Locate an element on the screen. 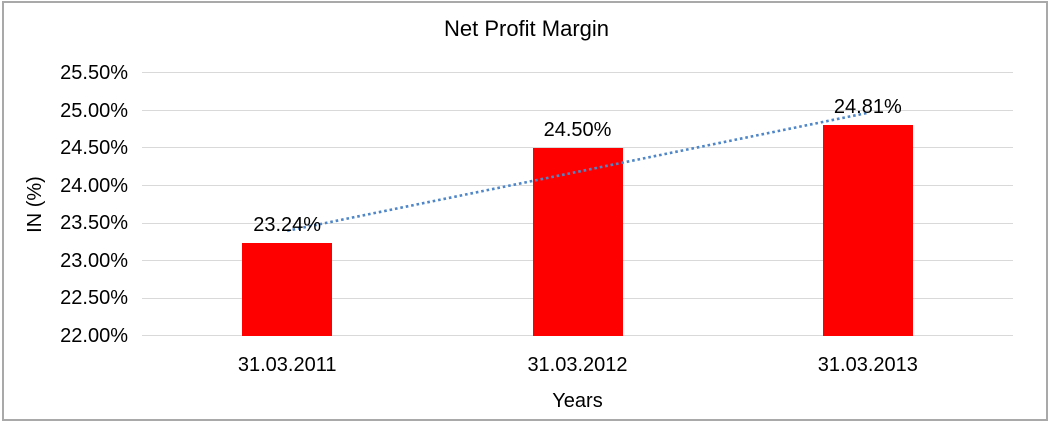  y-axis-tick-label: 22.00% is located at coordinates (94, 336).